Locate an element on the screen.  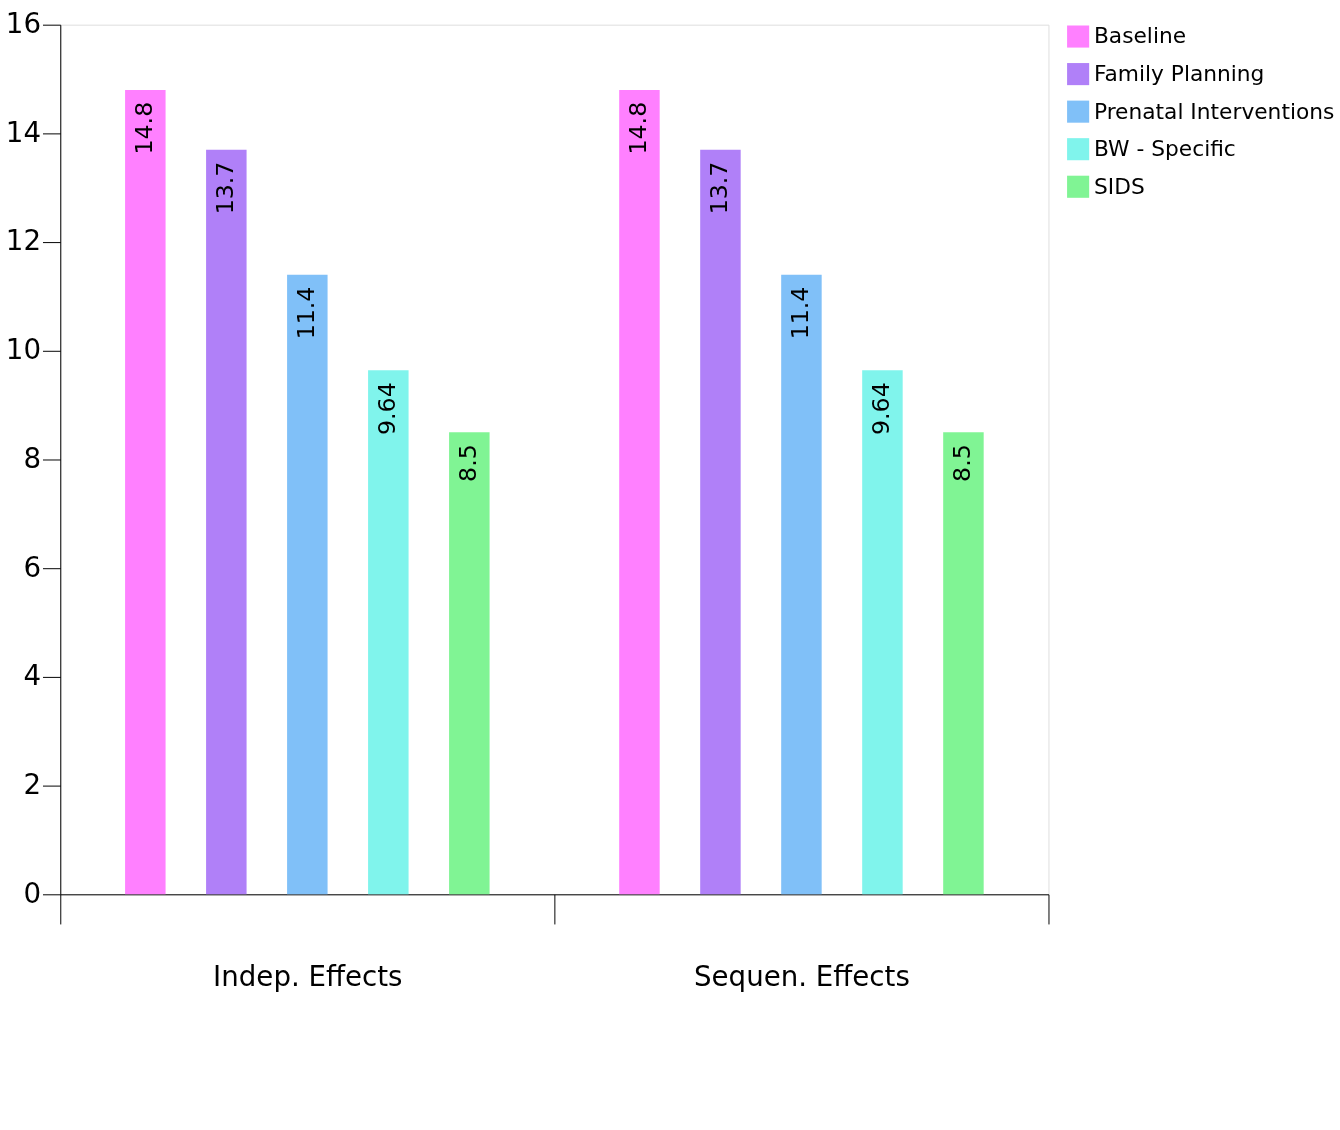
legend-label: Baseline is located at coordinates (1140, 36).